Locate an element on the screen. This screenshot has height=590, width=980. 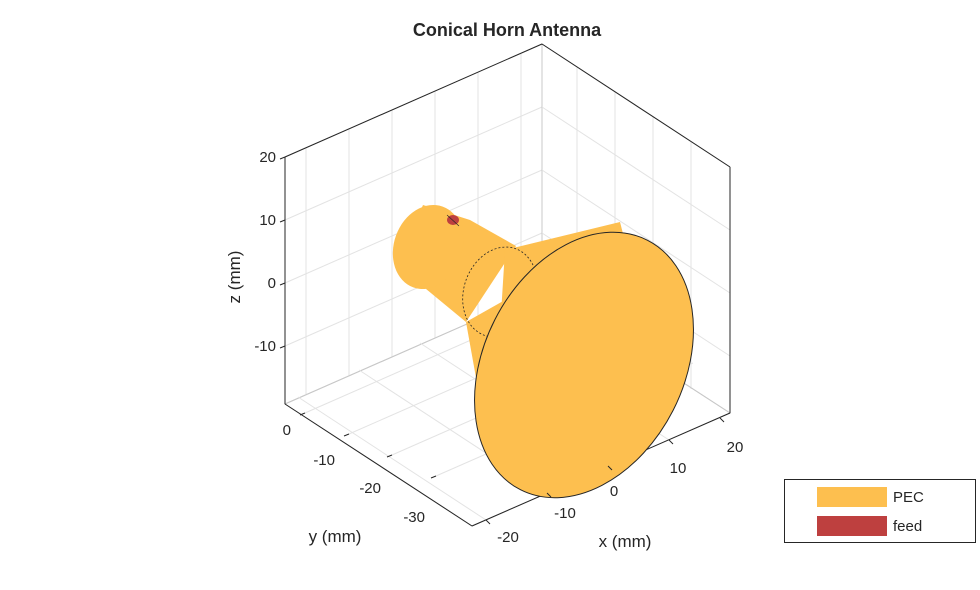
z-axis-label: z (mm) is located at coordinates (234, 277).